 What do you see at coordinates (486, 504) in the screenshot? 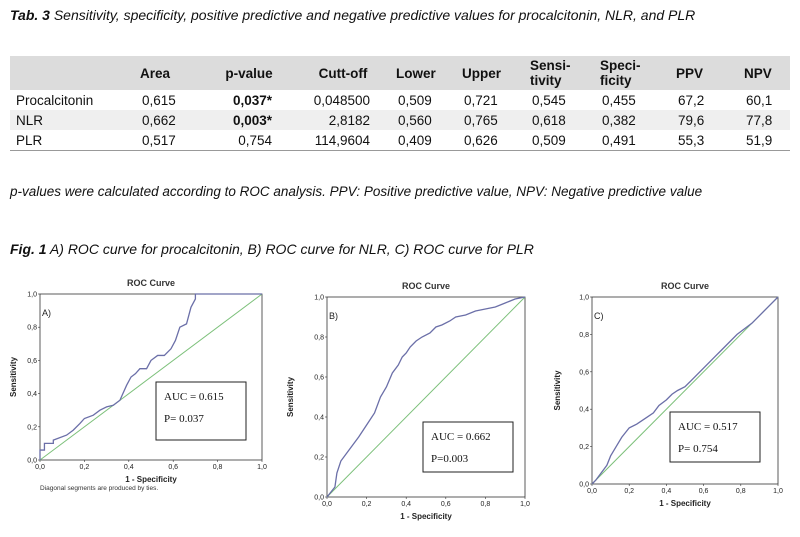
I see `x-tick-label: 0,8` at bounding box center [486, 504].